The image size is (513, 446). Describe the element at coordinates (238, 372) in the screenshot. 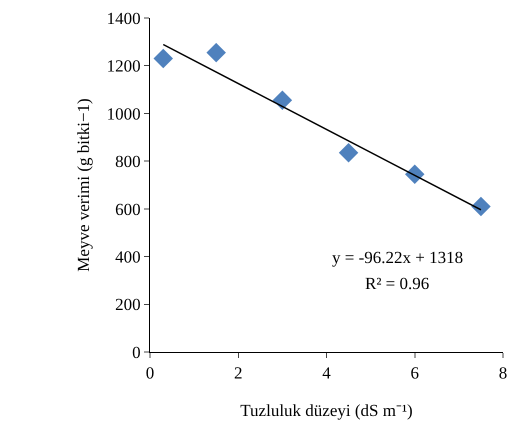

I see `x-tick-label: 2` at that location.